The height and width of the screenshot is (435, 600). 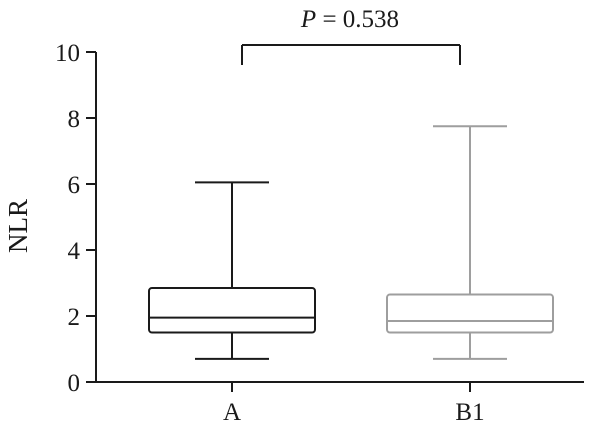 What do you see at coordinates (67, 53) in the screenshot?
I see `y-tick-label: 10` at bounding box center [67, 53].